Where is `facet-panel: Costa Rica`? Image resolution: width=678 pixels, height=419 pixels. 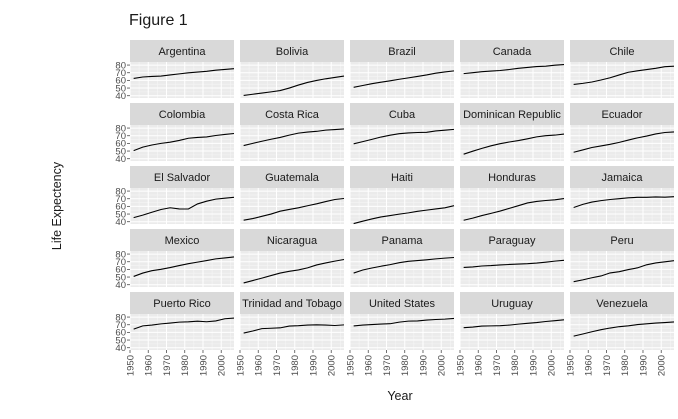
facet-panel: Costa Rica is located at coordinates (292, 132).